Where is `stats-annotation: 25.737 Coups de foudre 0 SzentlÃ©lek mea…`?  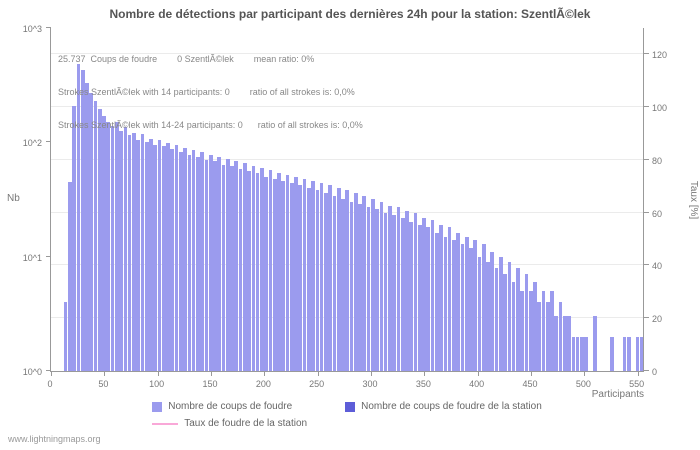
stats-annotation: 25.737 Coups de foudre 0 SzentlÃ©lek mea… is located at coordinates (210, 92).